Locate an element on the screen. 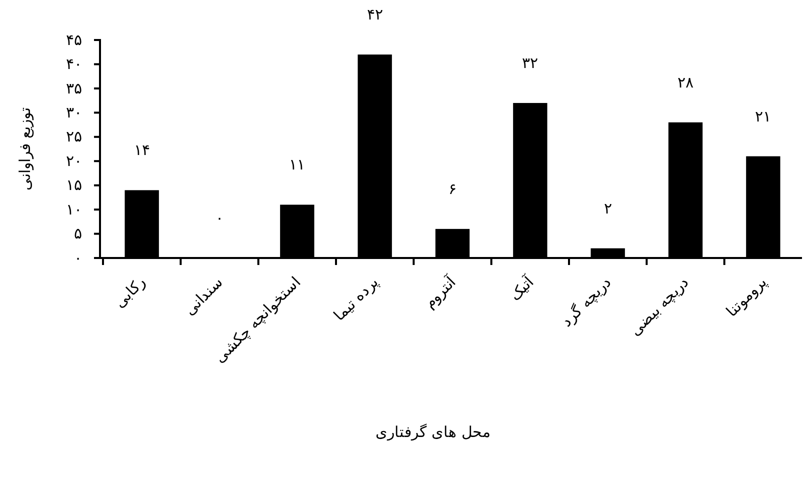  y-tick-label: ۱۰ is located at coordinates (74, 209).